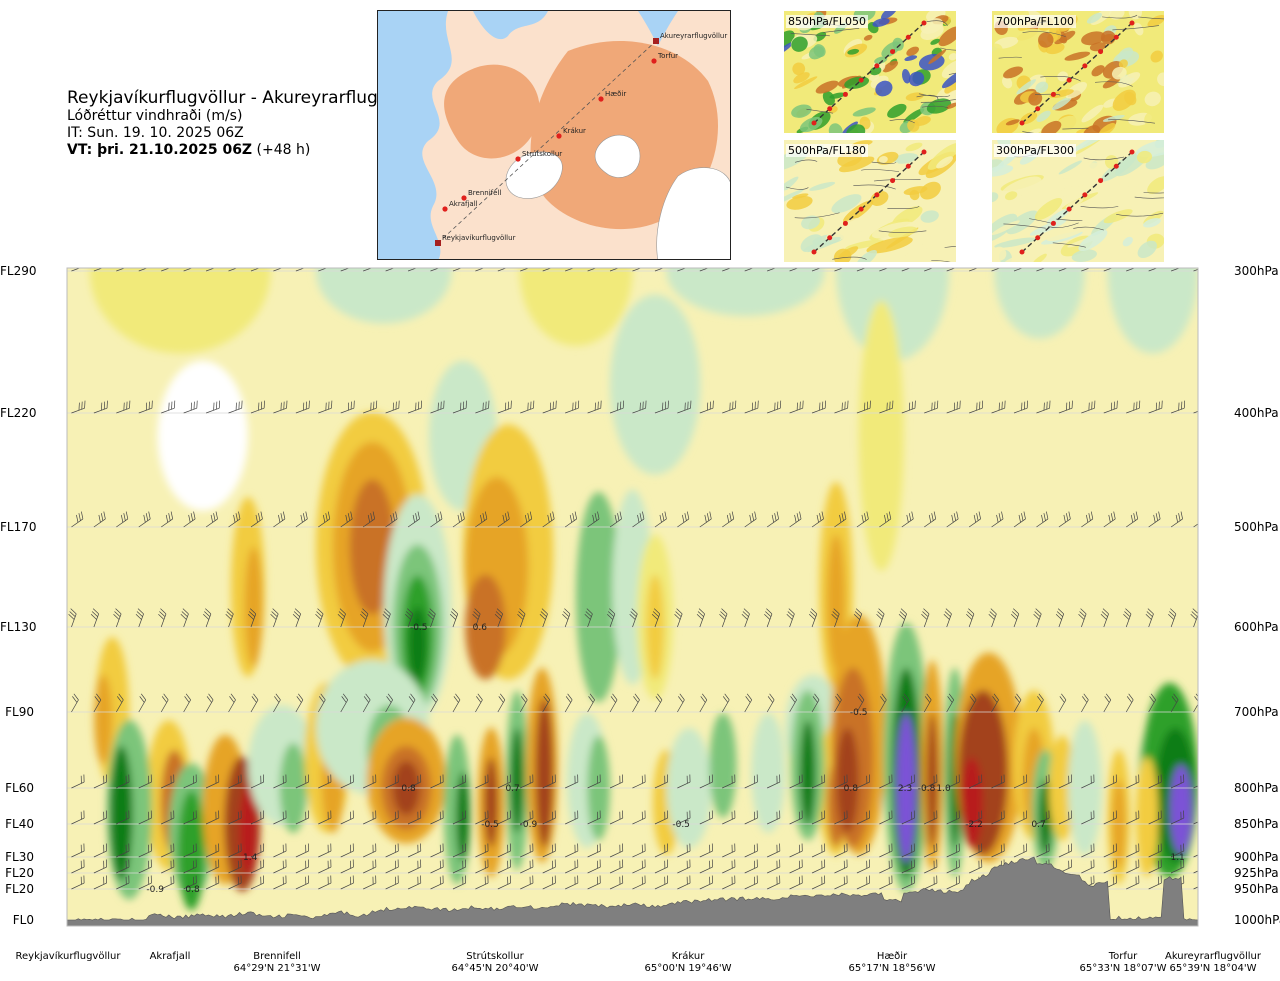 Image resolution: width=1280 pixels, height=981 pixels. I want to click on thumbnail-700: 700hPa/FL100, so click(1078, 72).